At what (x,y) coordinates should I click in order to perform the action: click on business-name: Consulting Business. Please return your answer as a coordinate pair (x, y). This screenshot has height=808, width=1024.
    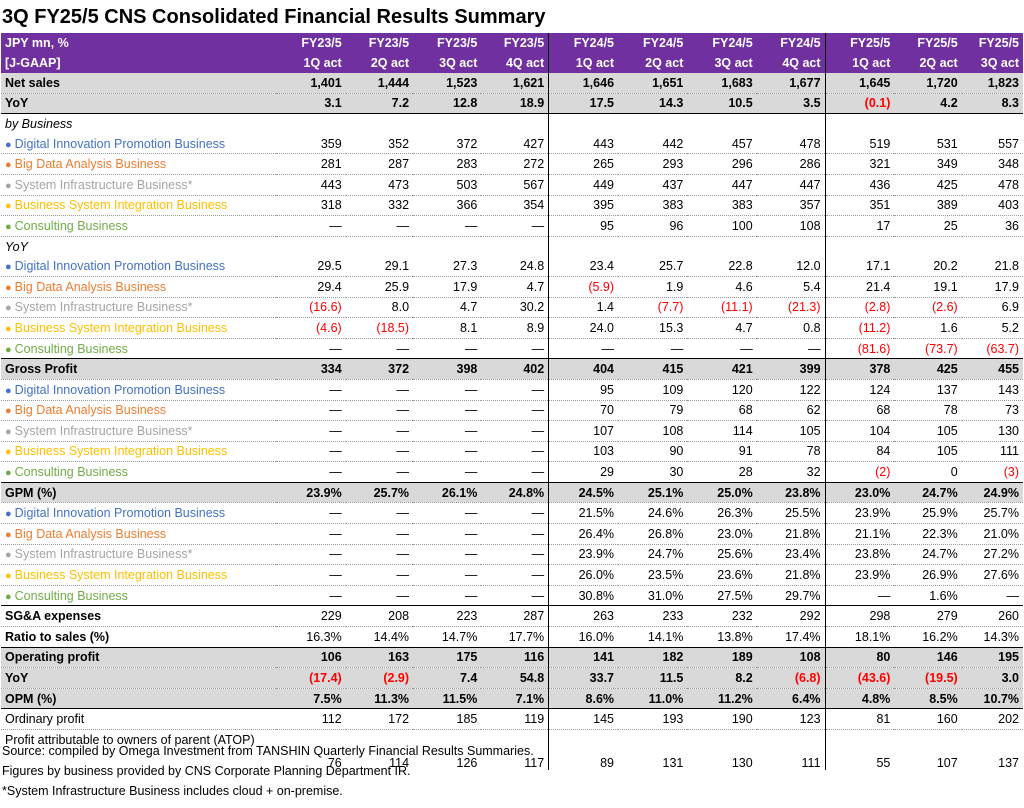
    Looking at the image, I should click on (71, 595).